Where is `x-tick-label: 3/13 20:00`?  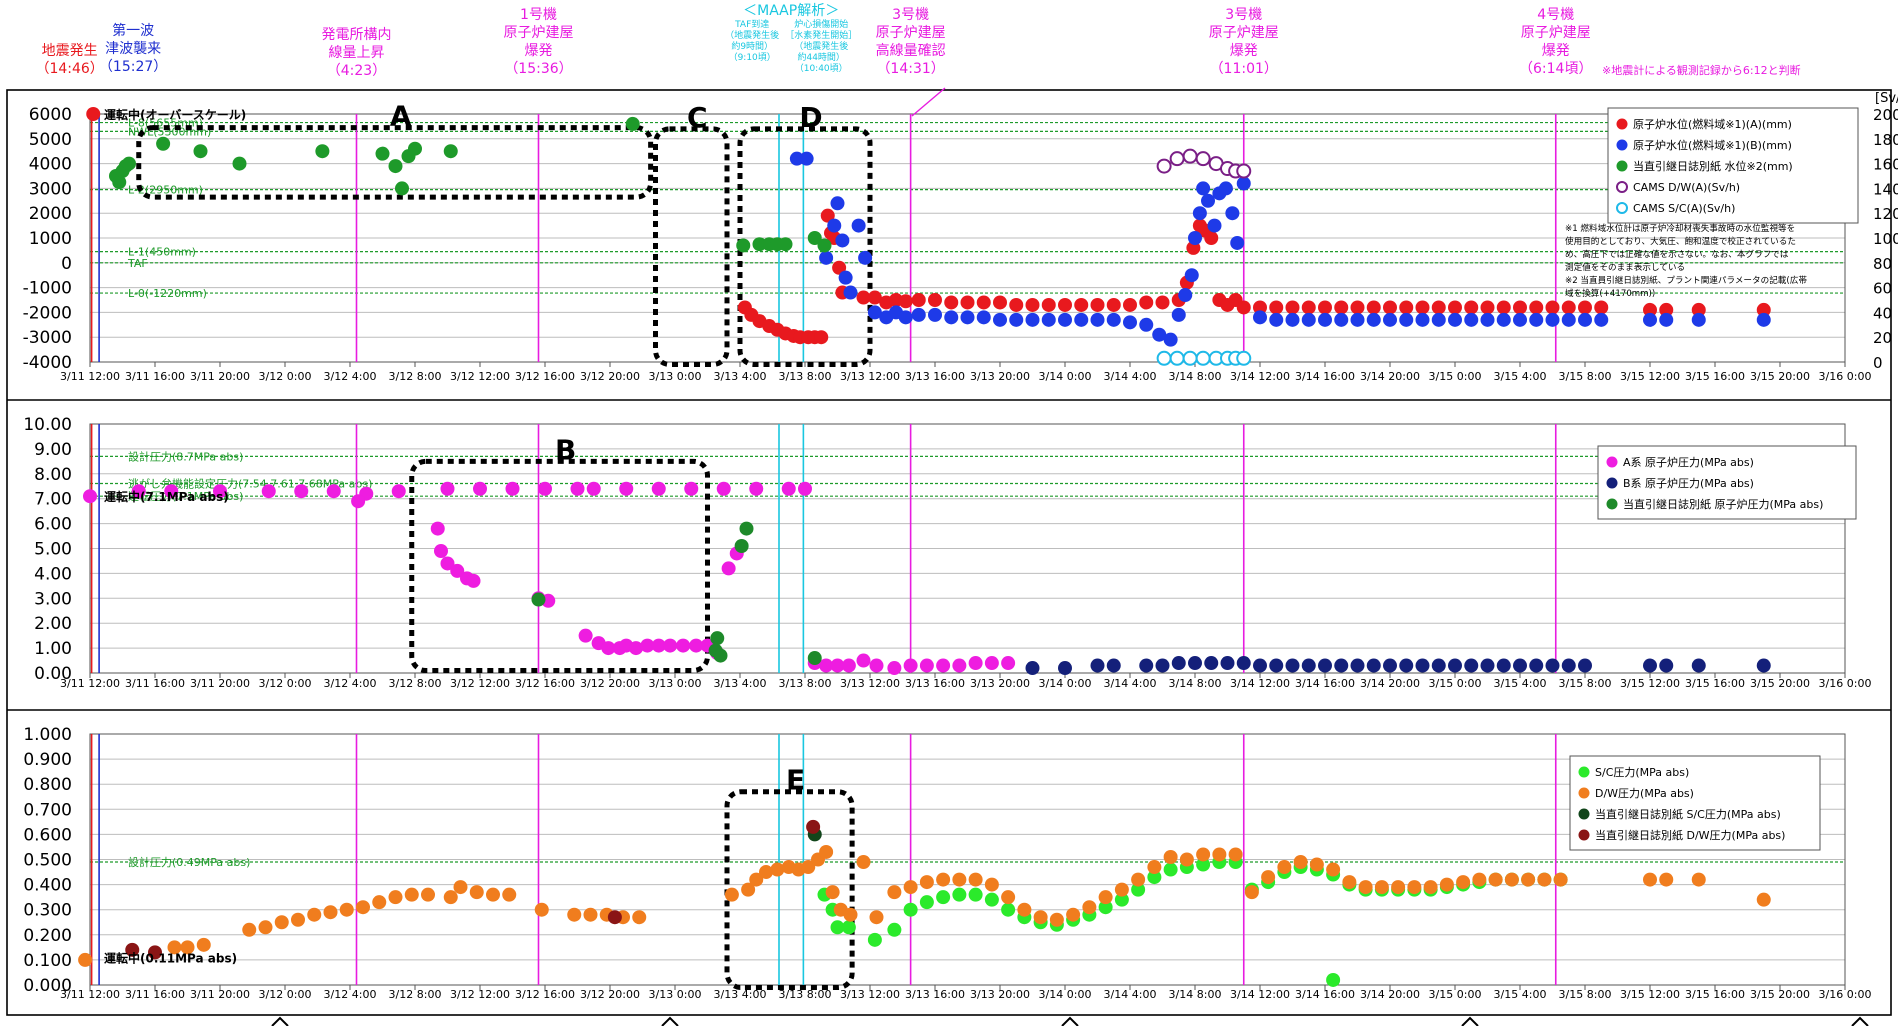 x-tick-label: 3/13 20:00 is located at coordinates (1000, 994).